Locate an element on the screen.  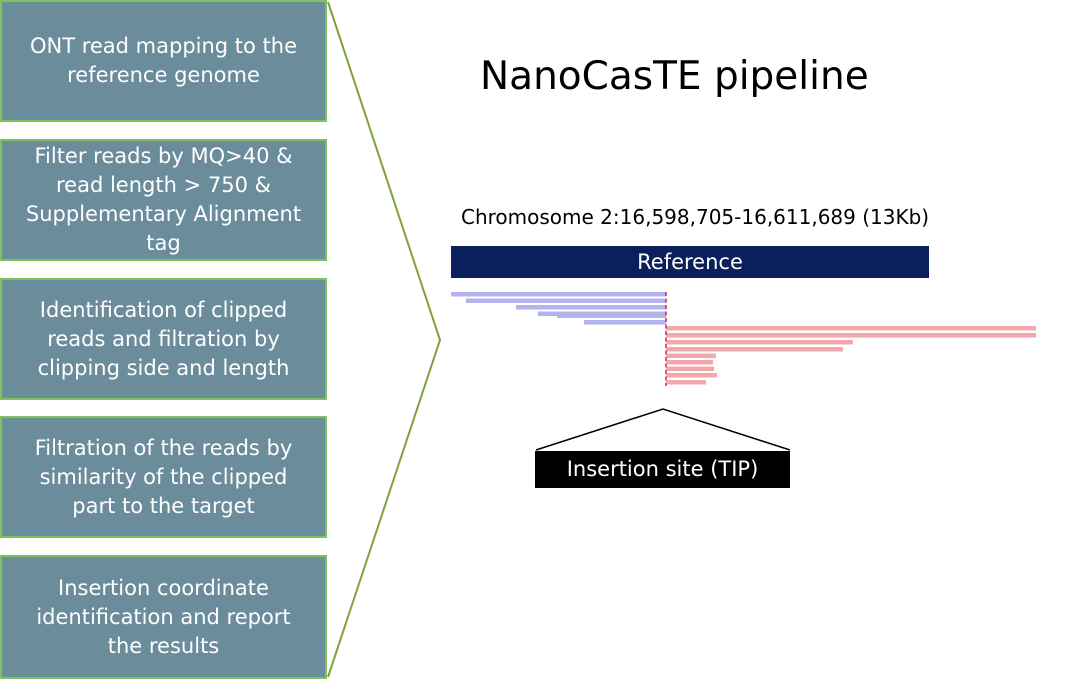
pipeline-step-1-label: ONT read mapping to the reference genome is located at coordinates (163, 60).